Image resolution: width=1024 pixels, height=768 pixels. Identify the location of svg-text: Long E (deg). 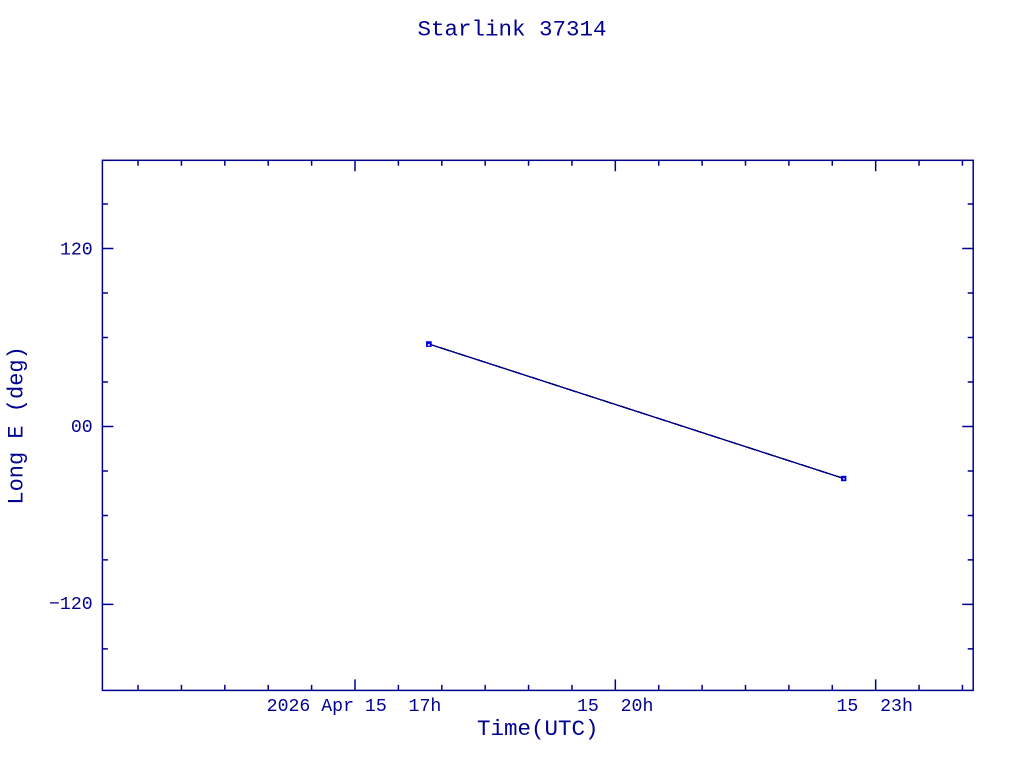
(17, 425).